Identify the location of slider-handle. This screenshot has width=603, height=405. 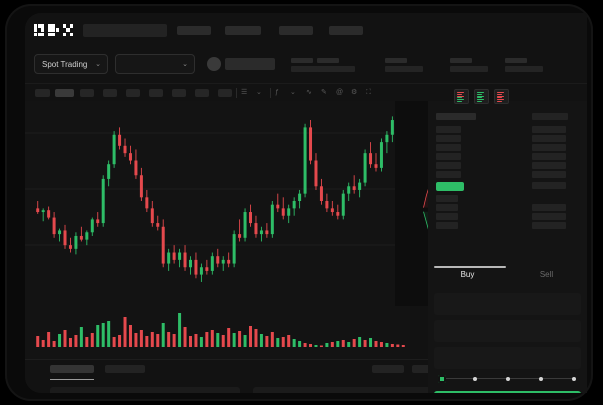
(442, 379).